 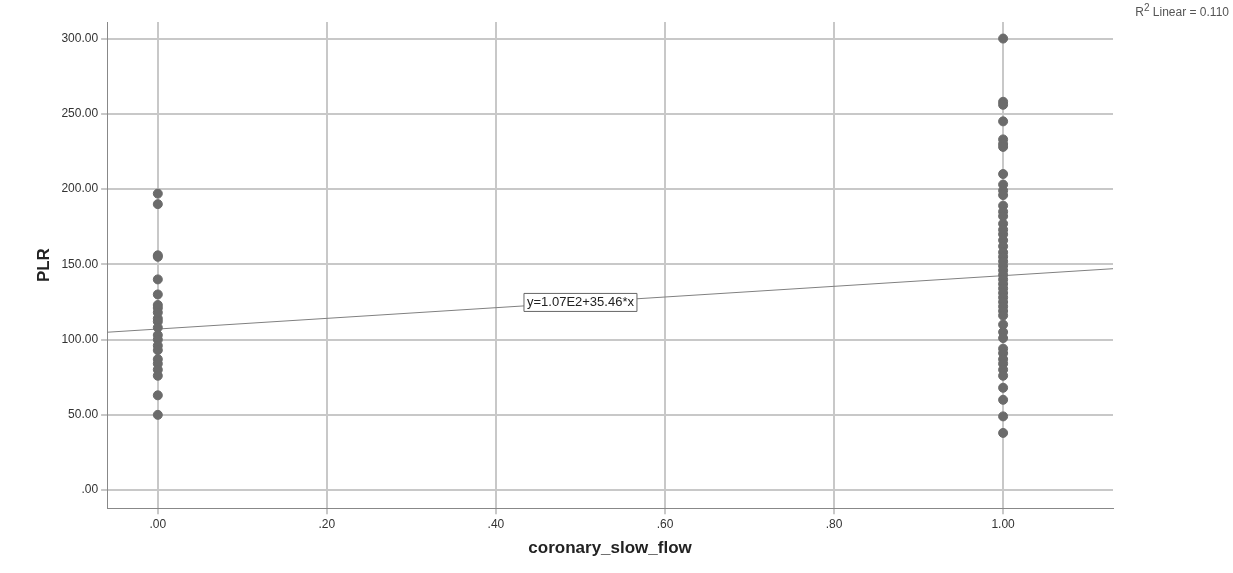 I want to click on x-tick-label: .40, so click(x=496, y=523).